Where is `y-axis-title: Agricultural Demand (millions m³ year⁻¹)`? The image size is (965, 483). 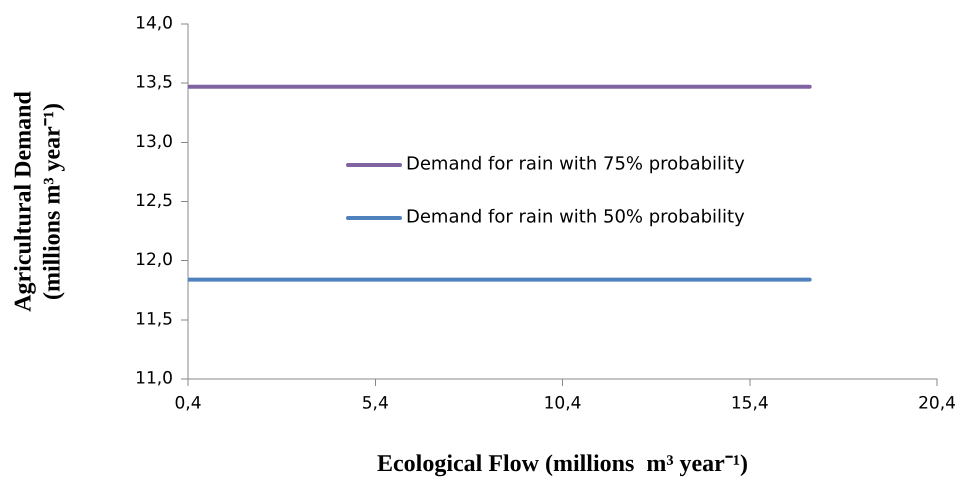 y-axis-title: Agricultural Demand (millions m³ year⁻¹) is located at coordinates (38, 201).